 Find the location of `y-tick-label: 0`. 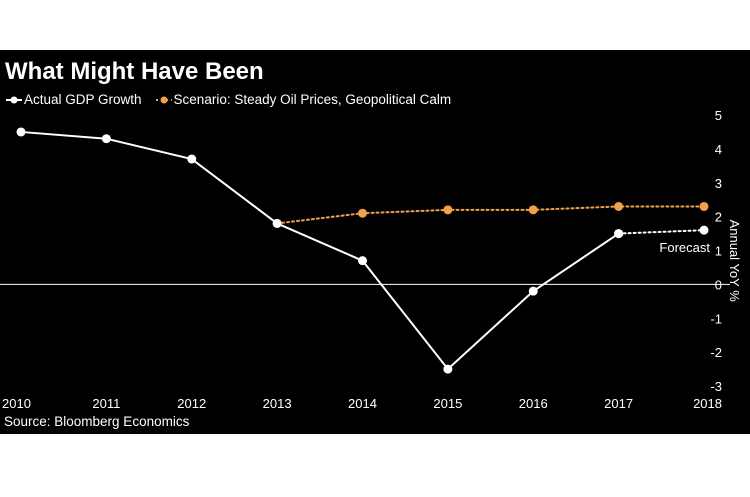

y-tick-label: 0 is located at coordinates (718, 284).